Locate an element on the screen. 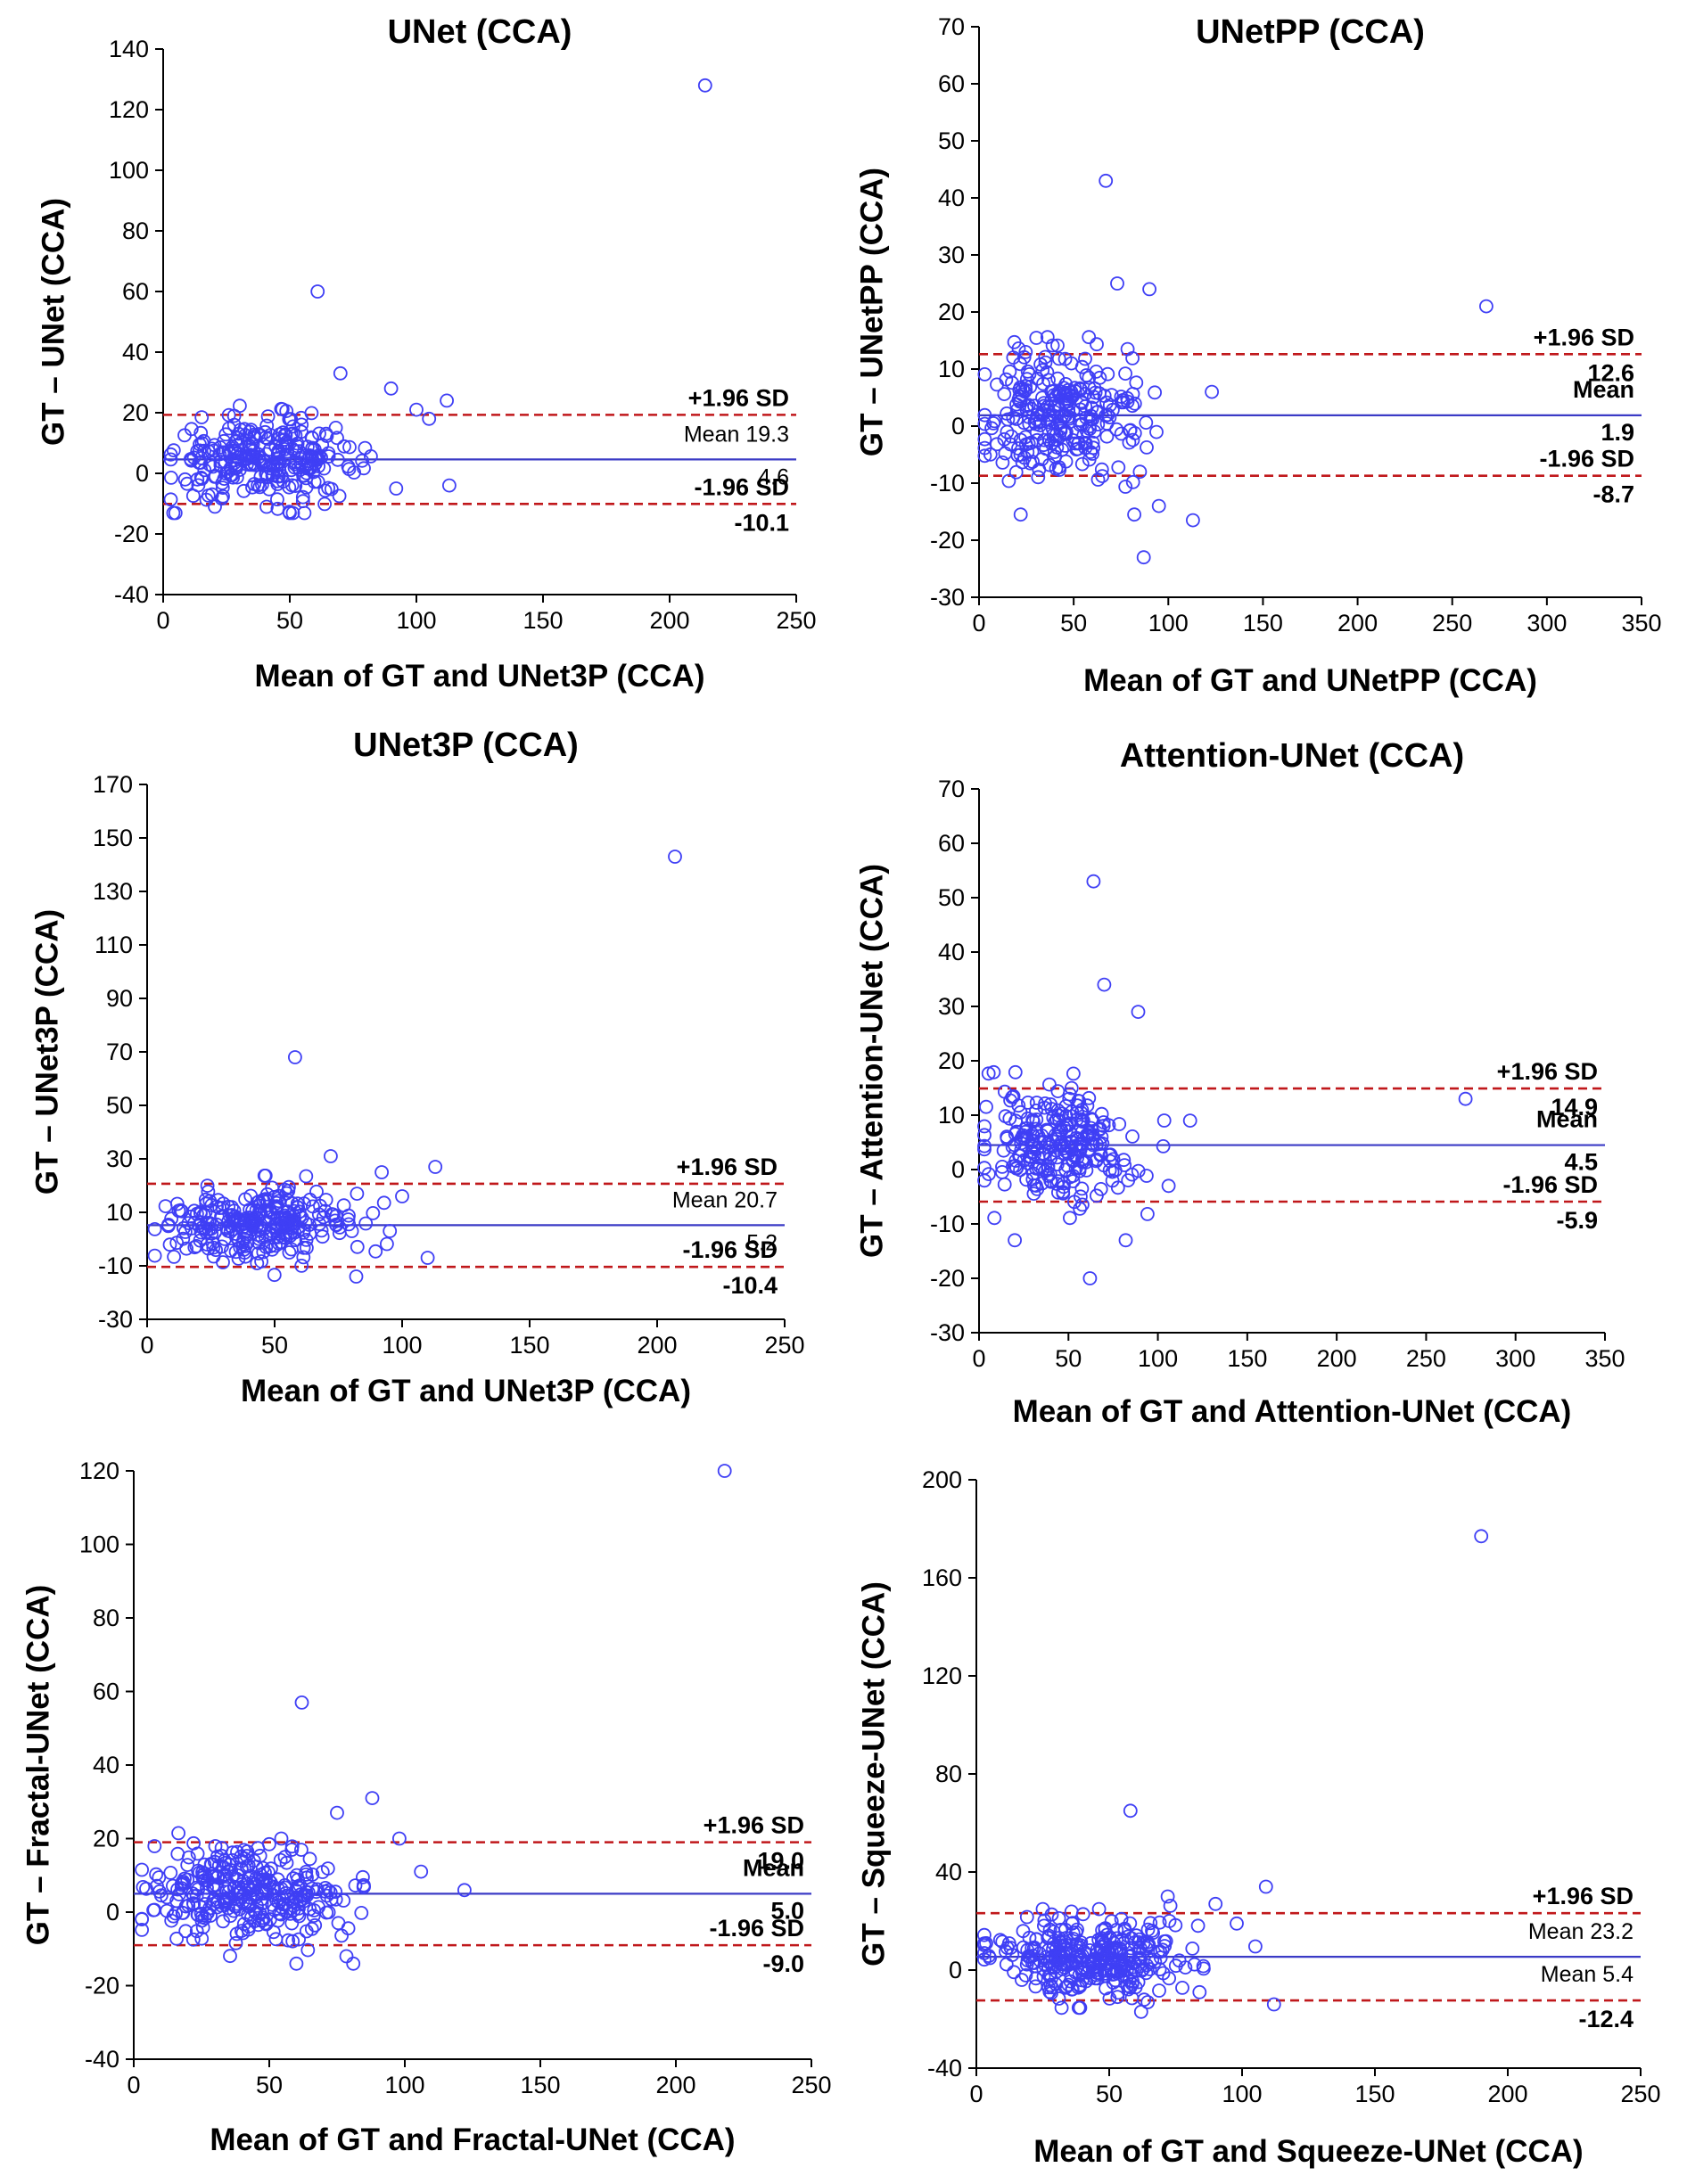  y-tick-label: 10 is located at coordinates (120, 1212).